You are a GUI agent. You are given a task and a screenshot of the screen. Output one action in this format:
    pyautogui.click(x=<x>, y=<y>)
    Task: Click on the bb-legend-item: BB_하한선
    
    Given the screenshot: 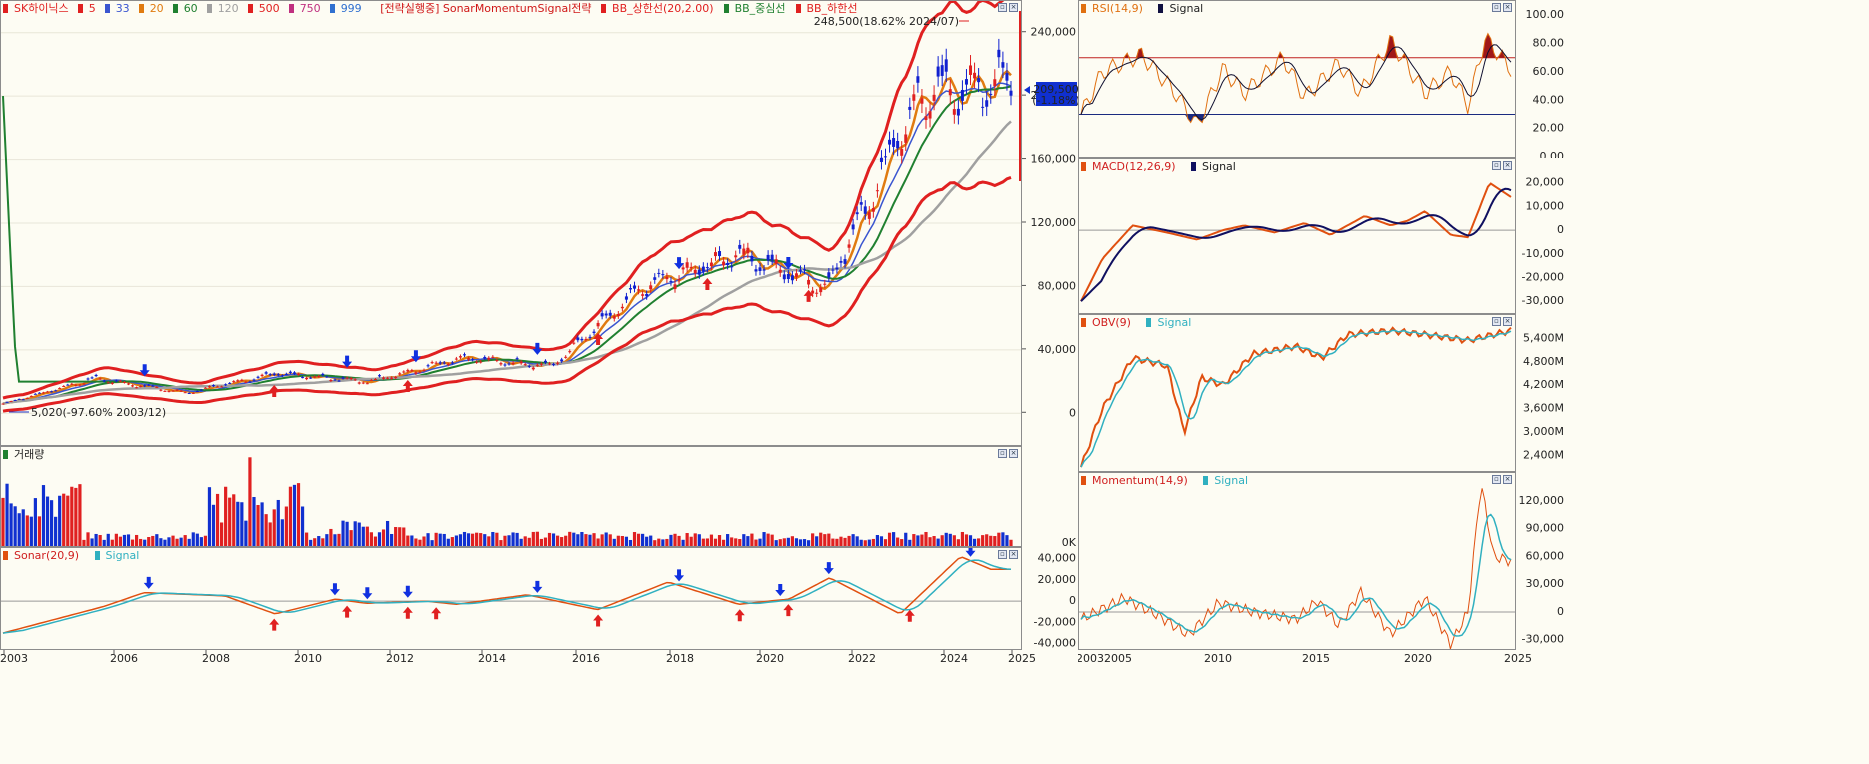 What is the action you would take?
    pyautogui.click(x=829, y=8)
    